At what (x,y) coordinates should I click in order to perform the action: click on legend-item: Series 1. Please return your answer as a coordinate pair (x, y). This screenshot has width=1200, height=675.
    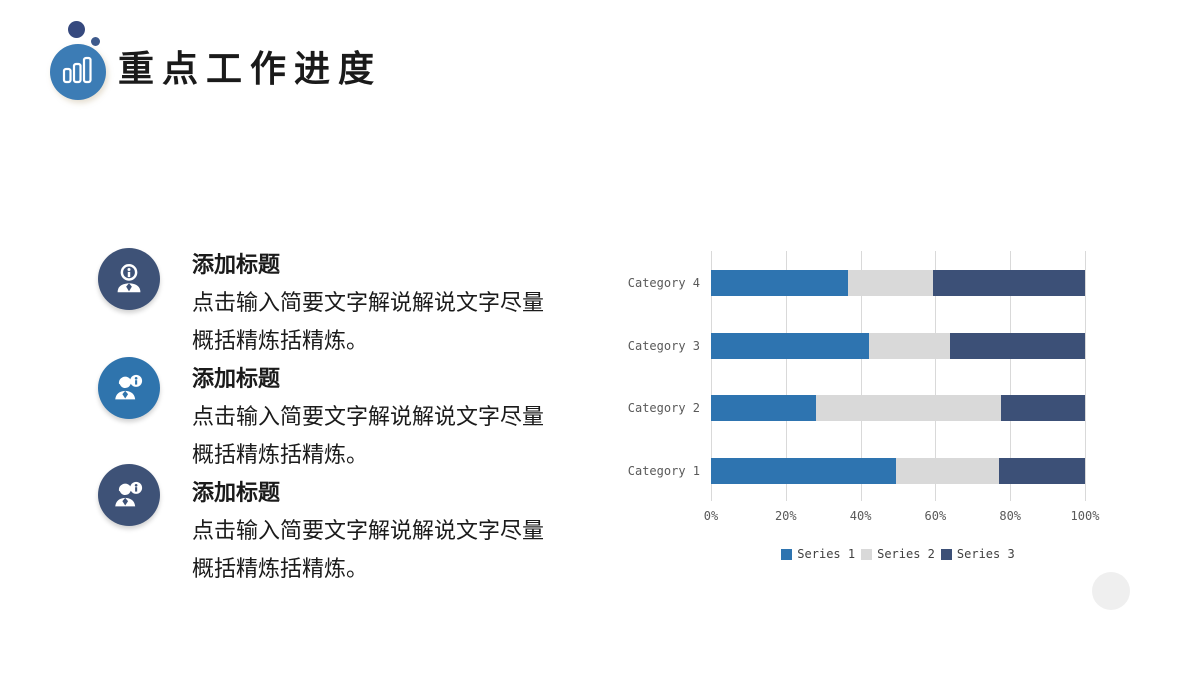
    Looking at the image, I should click on (818, 554).